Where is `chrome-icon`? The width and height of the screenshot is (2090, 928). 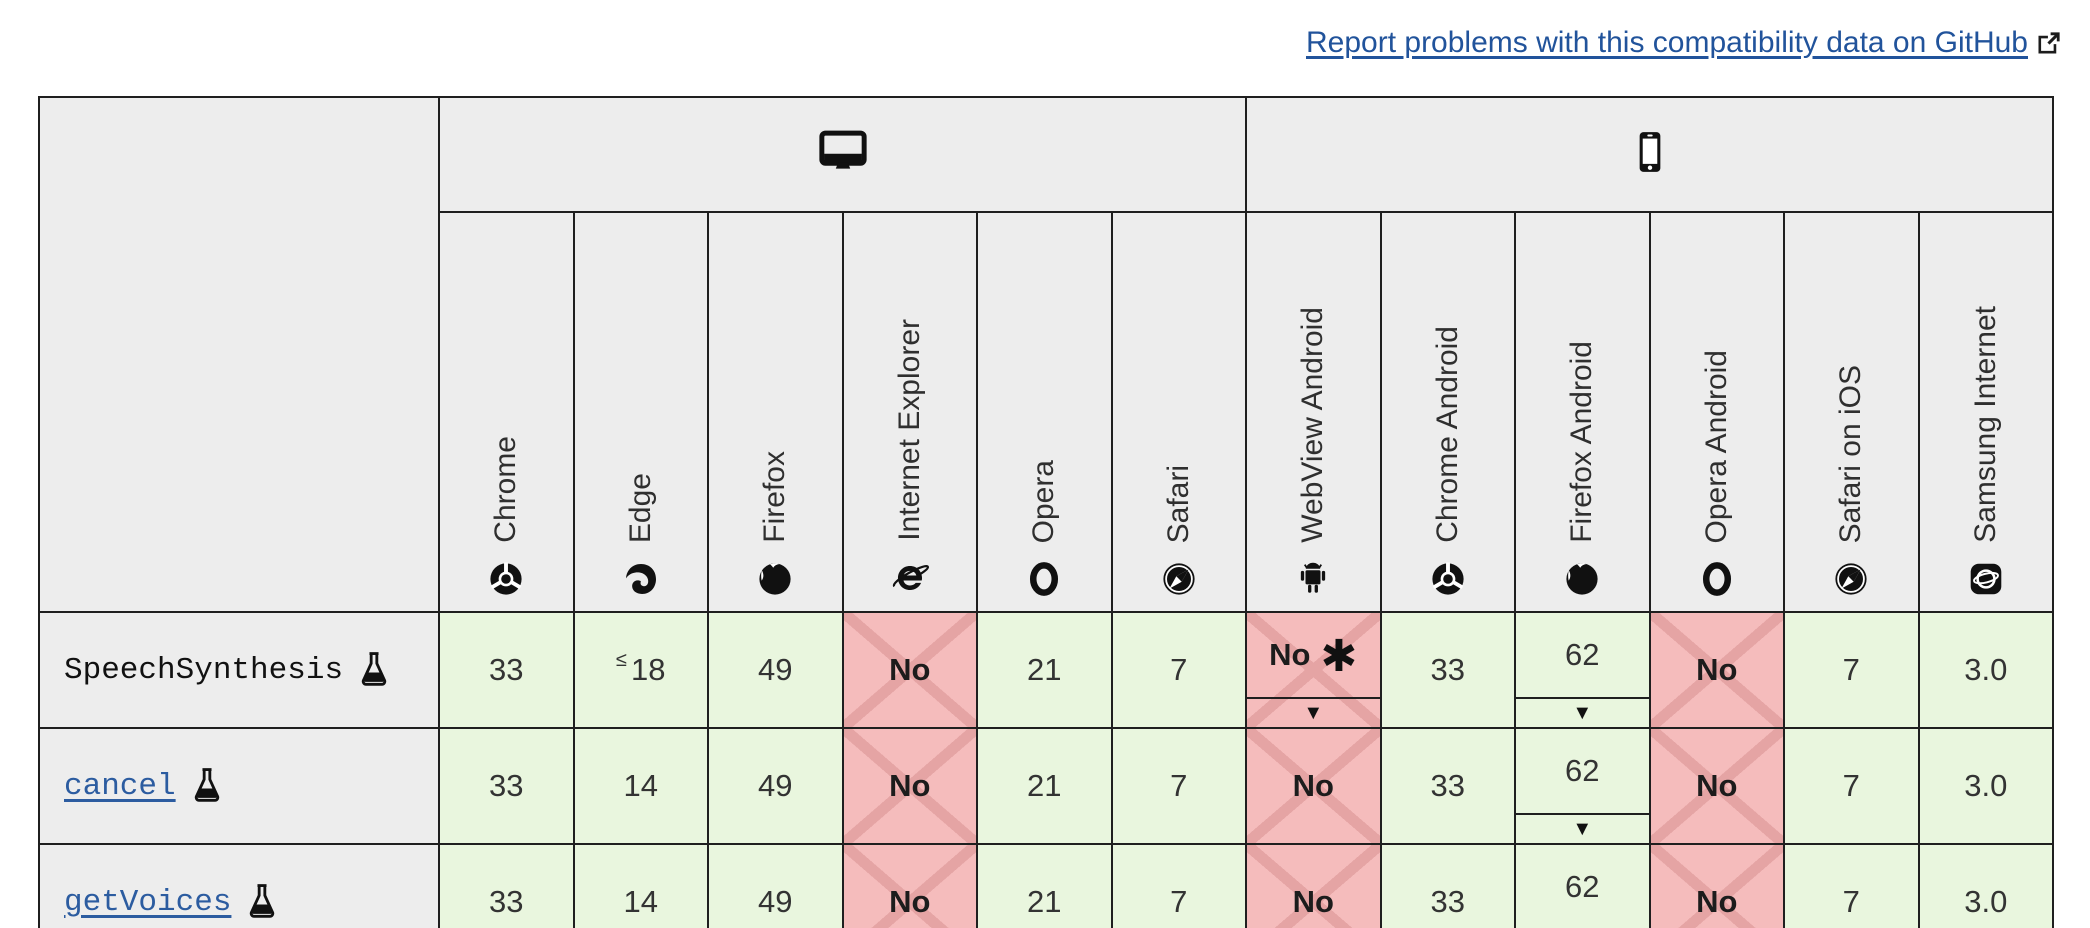
chrome-icon is located at coordinates (506, 579).